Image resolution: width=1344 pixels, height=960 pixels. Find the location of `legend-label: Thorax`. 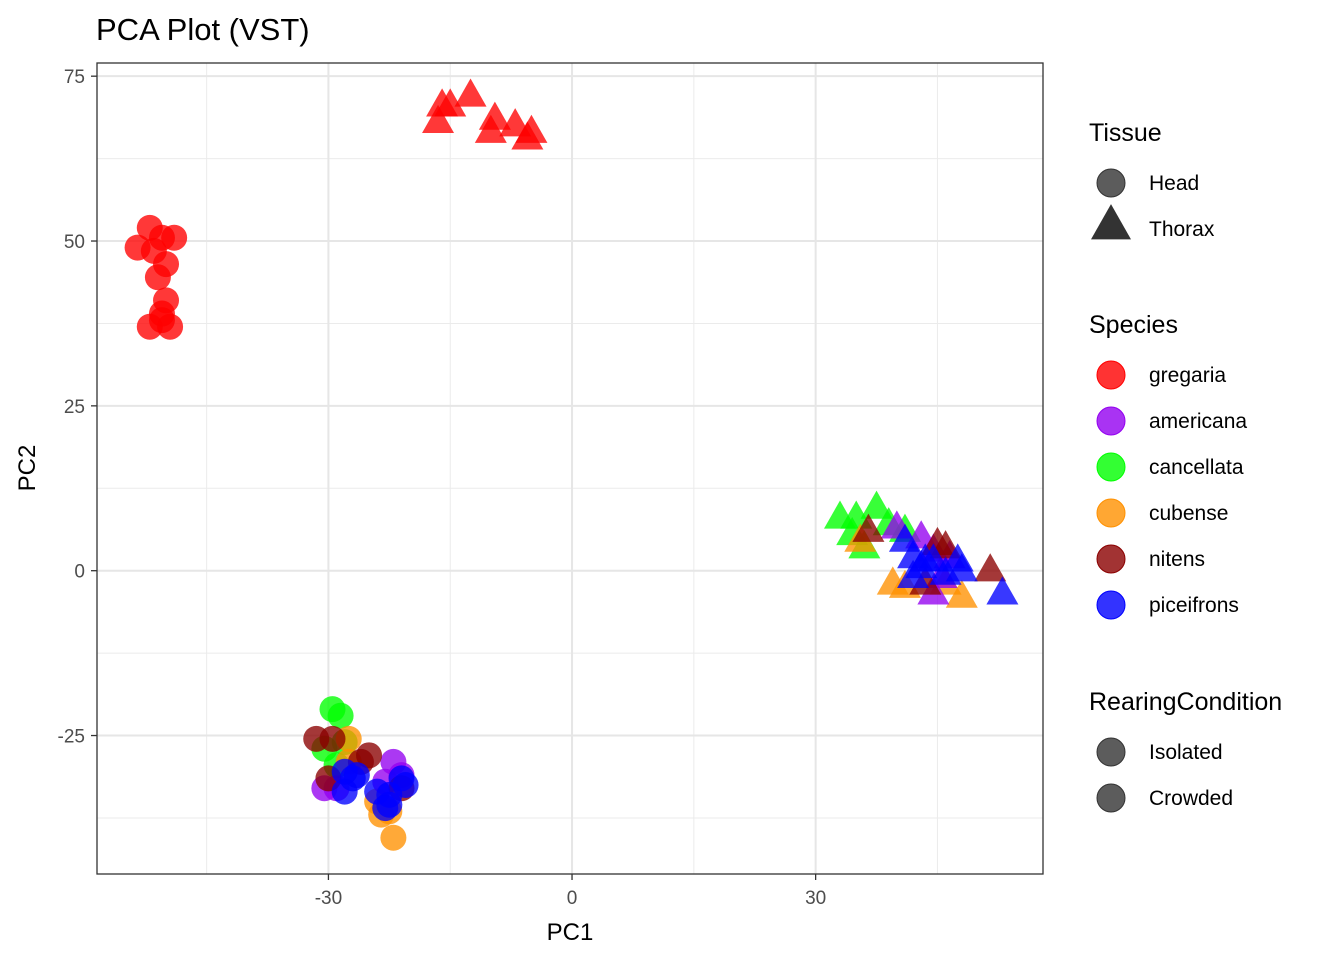

legend-label: Thorax is located at coordinates (1182, 229).